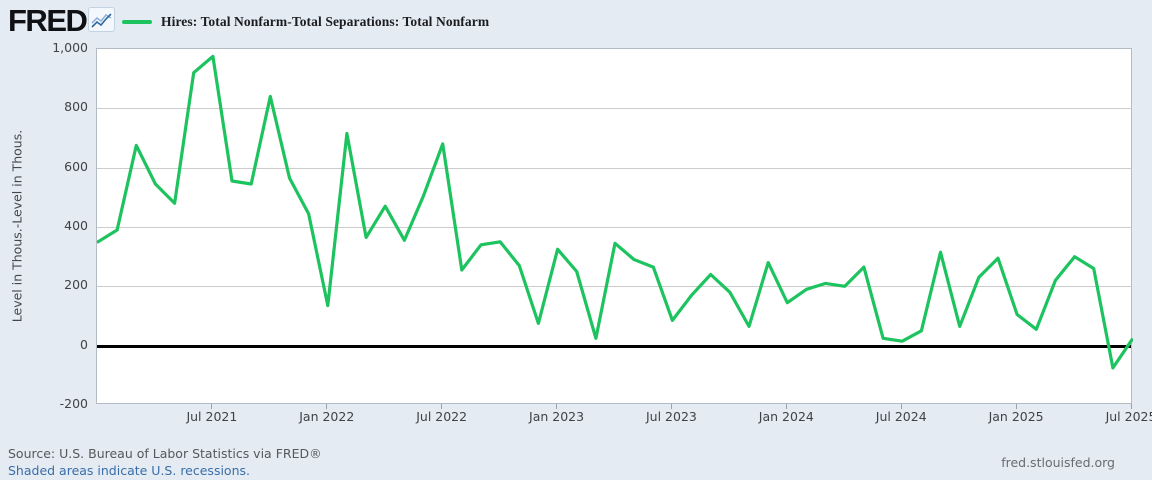 This screenshot has height=480, width=1152. I want to click on y-tick-label: 0, so click(84, 344).